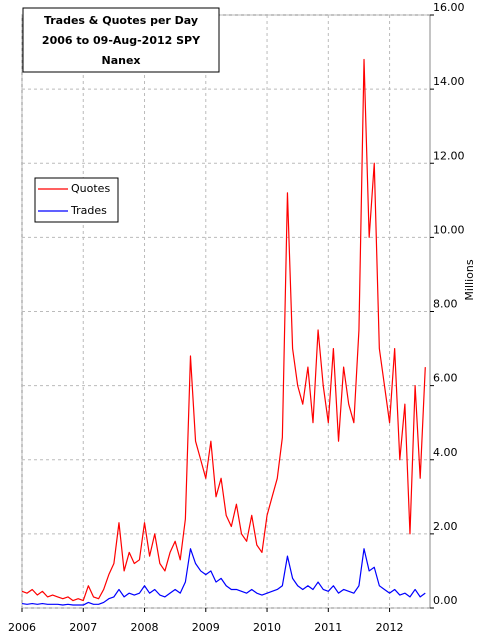 This screenshot has height=639, width=481. What do you see at coordinates (22, 627) in the screenshot?
I see `x-tick-label: 2006` at bounding box center [22, 627].